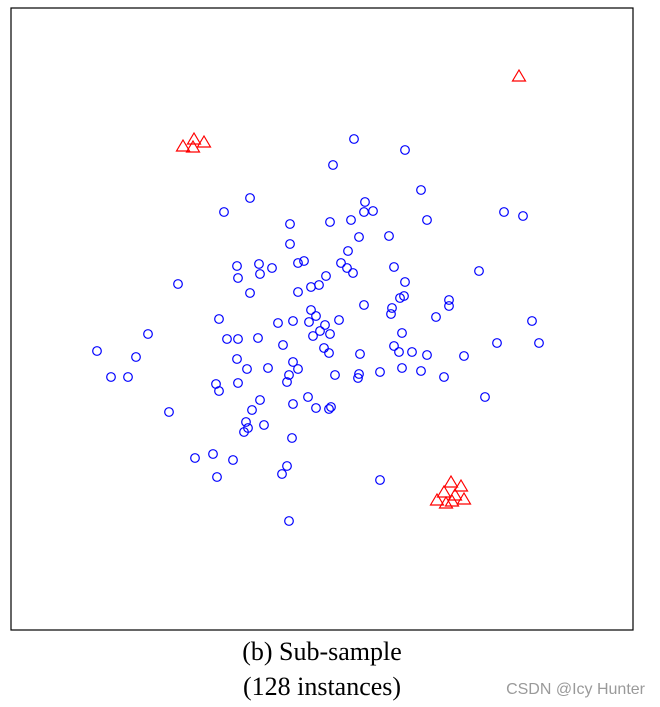 The image size is (660, 707). What do you see at coordinates (322, 686) in the screenshot?
I see `subcaption: (128 instances)` at bounding box center [322, 686].